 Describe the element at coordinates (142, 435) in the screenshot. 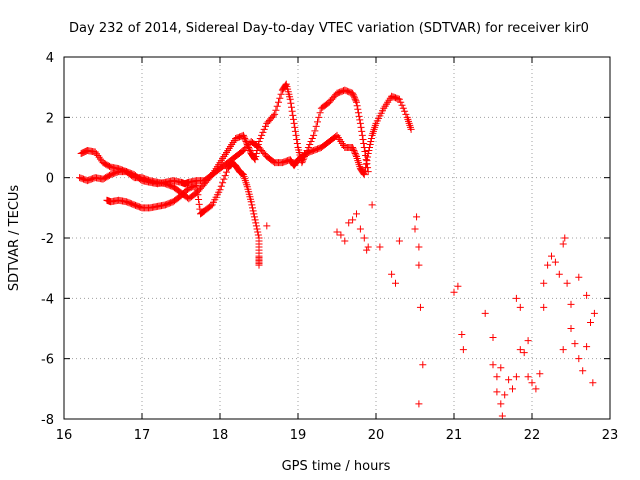

I see `x-tick-label: 17` at that location.